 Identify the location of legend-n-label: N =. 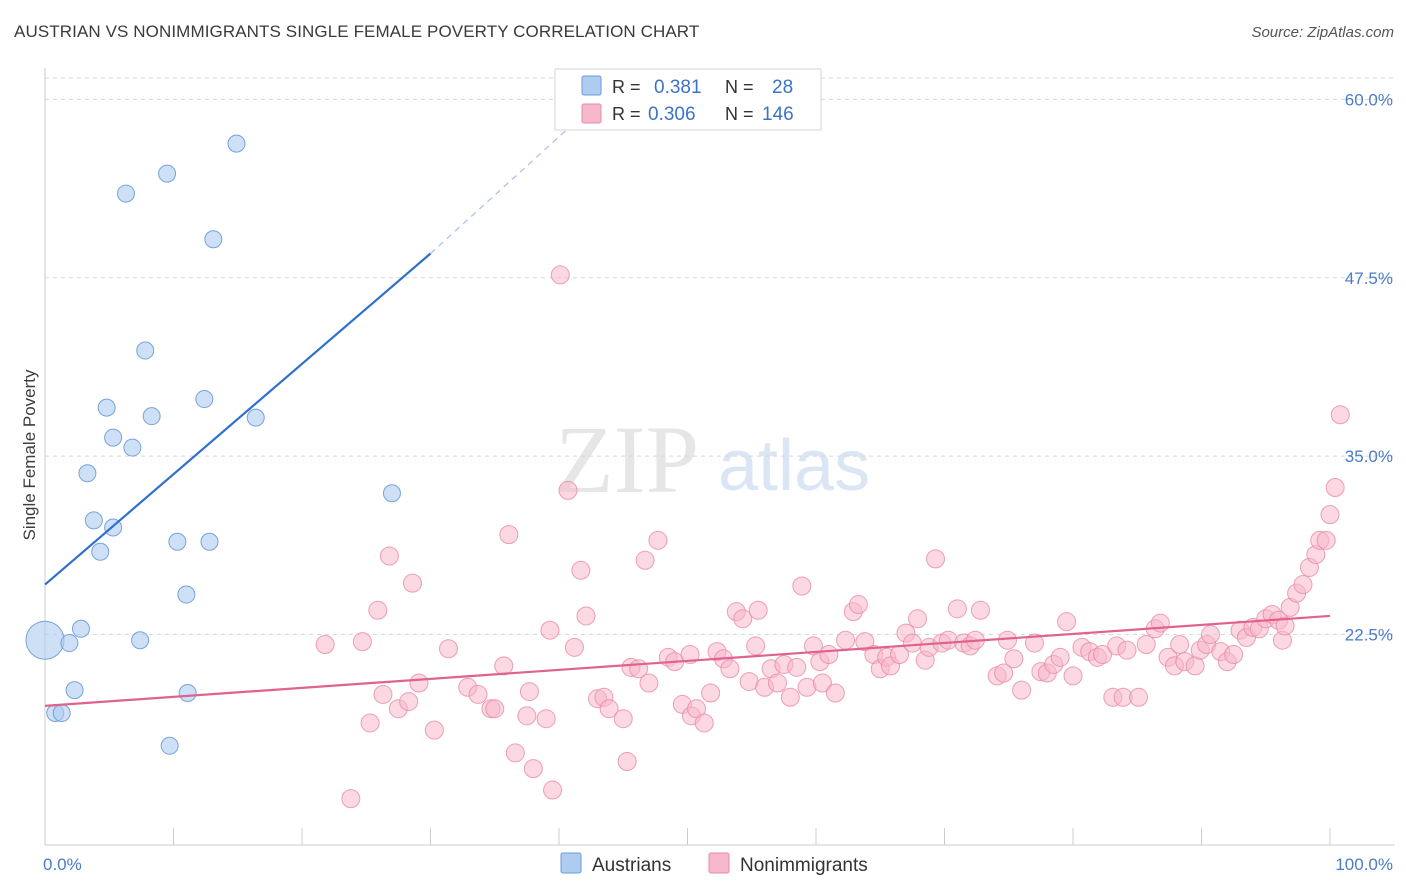
(739, 87).